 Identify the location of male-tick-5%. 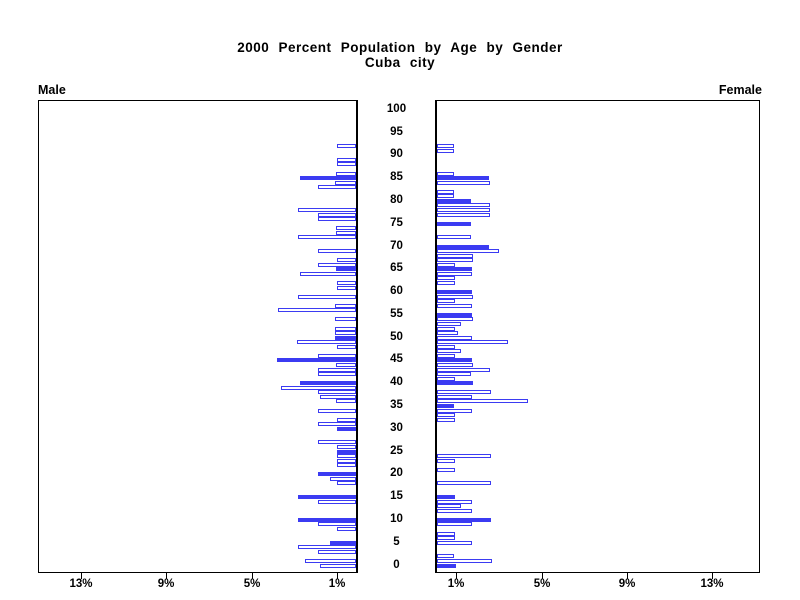
(252, 576).